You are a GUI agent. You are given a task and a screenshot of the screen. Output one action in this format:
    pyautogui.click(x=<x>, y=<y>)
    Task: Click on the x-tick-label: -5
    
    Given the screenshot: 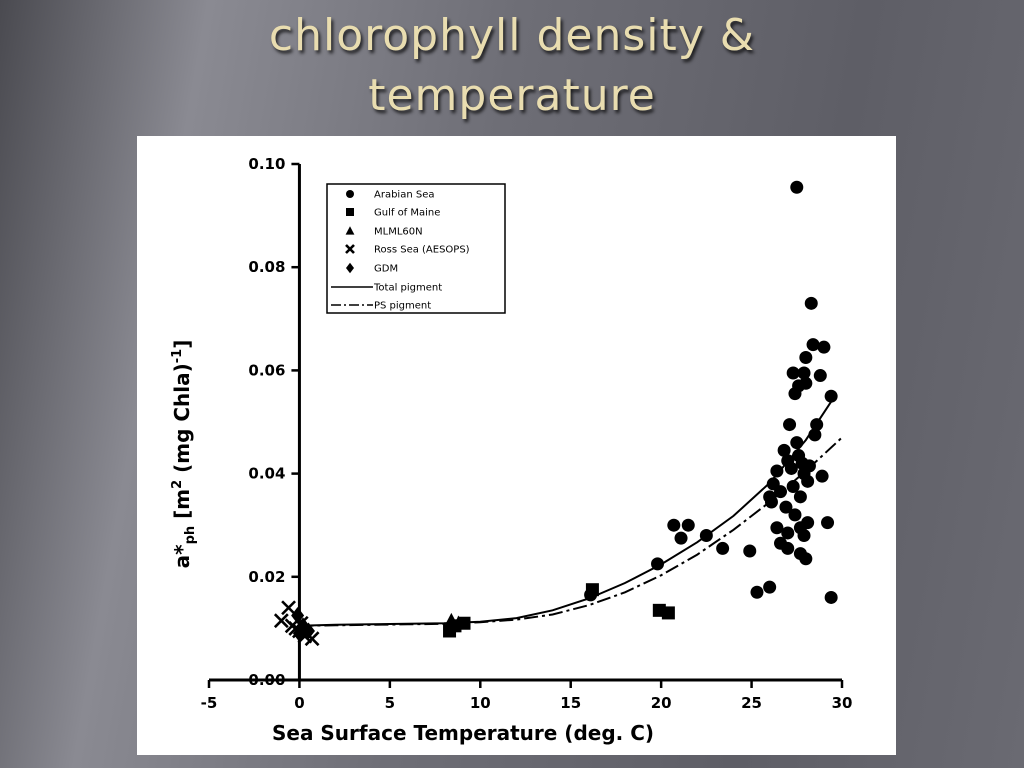 What is the action you would take?
    pyautogui.click(x=209, y=703)
    